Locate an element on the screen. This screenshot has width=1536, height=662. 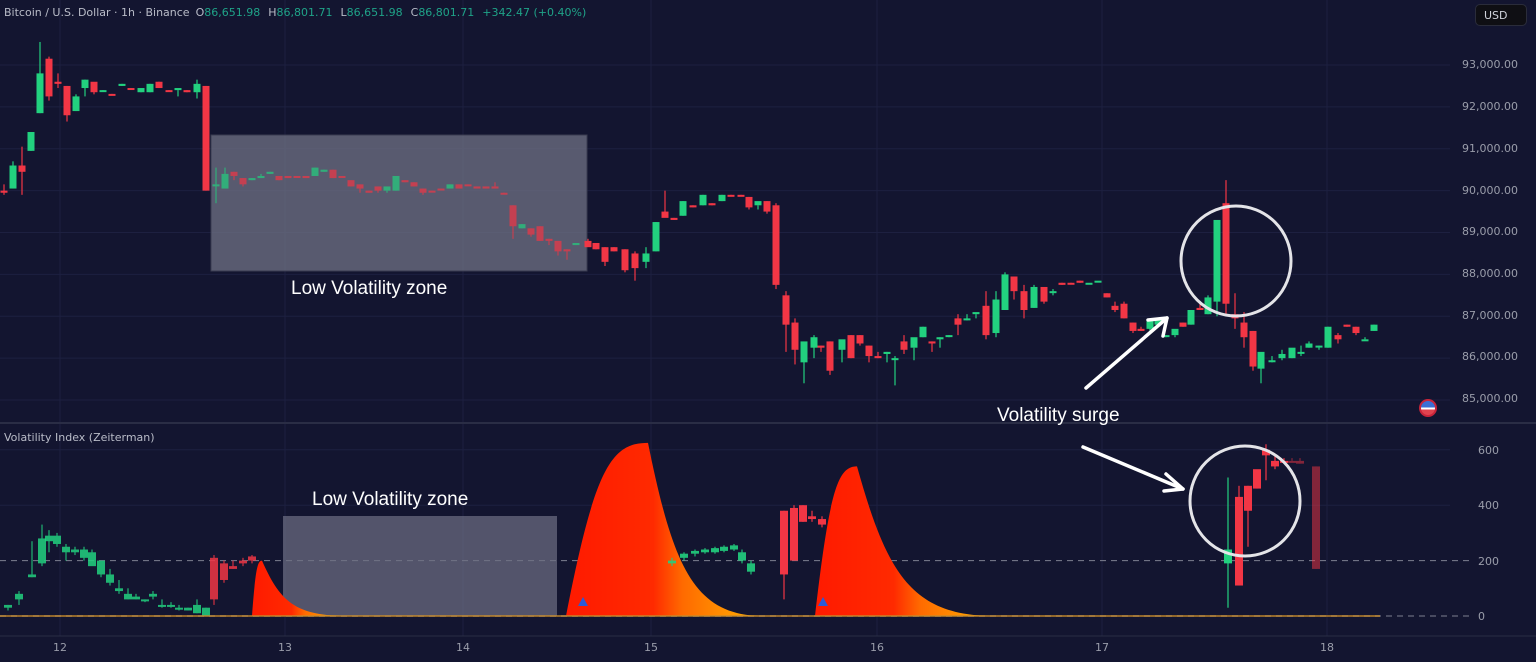
arrow-down-right-icon is located at coordinates (1133, 469).